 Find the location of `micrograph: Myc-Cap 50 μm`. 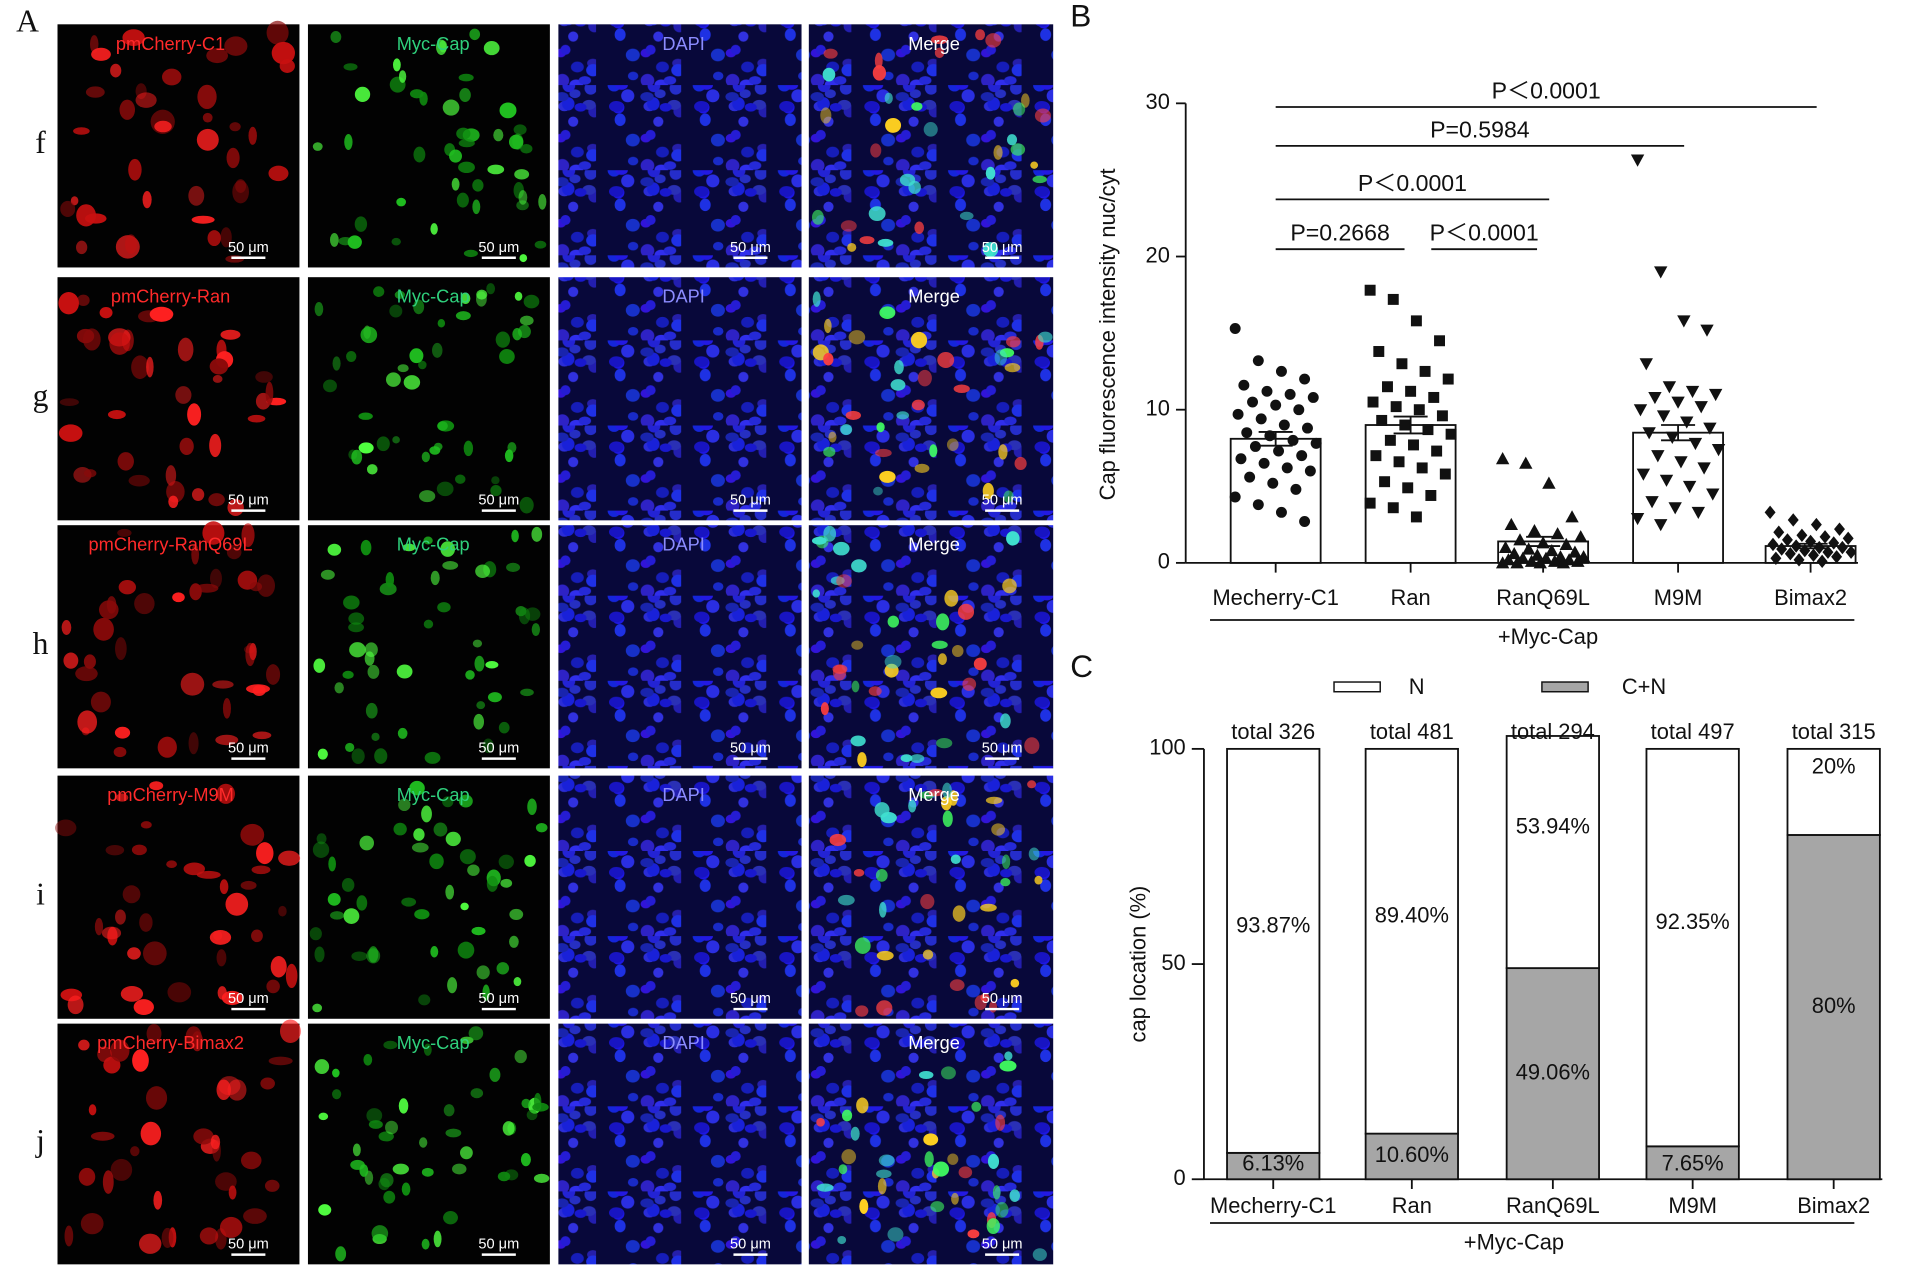

micrograph: Myc-Cap 50 μm is located at coordinates (428, 897).